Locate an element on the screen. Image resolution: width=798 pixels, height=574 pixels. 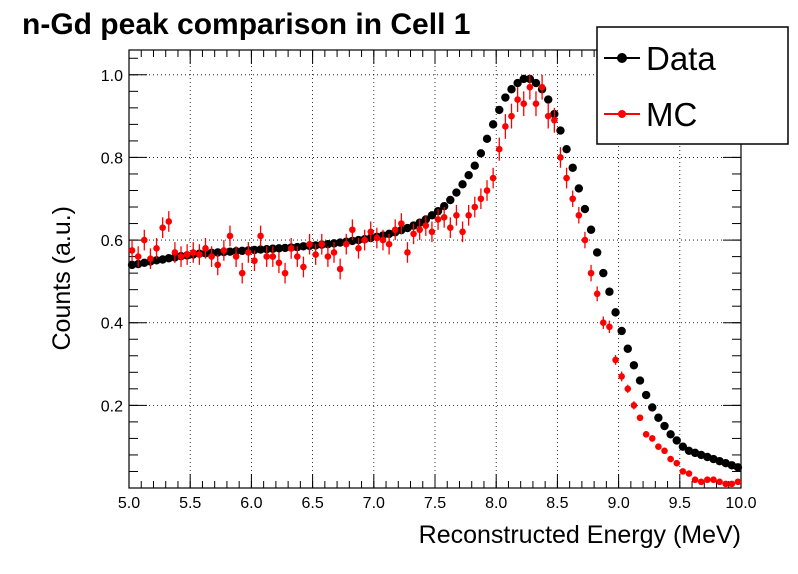
x-tick-label: 6.0 is located at coordinates (251, 503).